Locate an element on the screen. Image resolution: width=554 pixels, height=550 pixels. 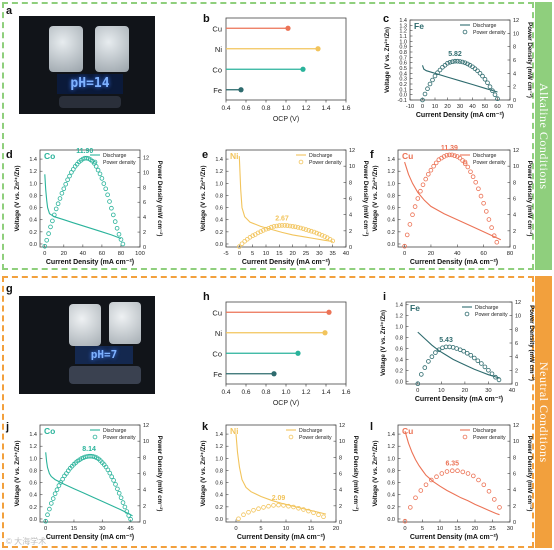
neutral-section-label: Neutral Conditions is located at coordinates (544, 412).